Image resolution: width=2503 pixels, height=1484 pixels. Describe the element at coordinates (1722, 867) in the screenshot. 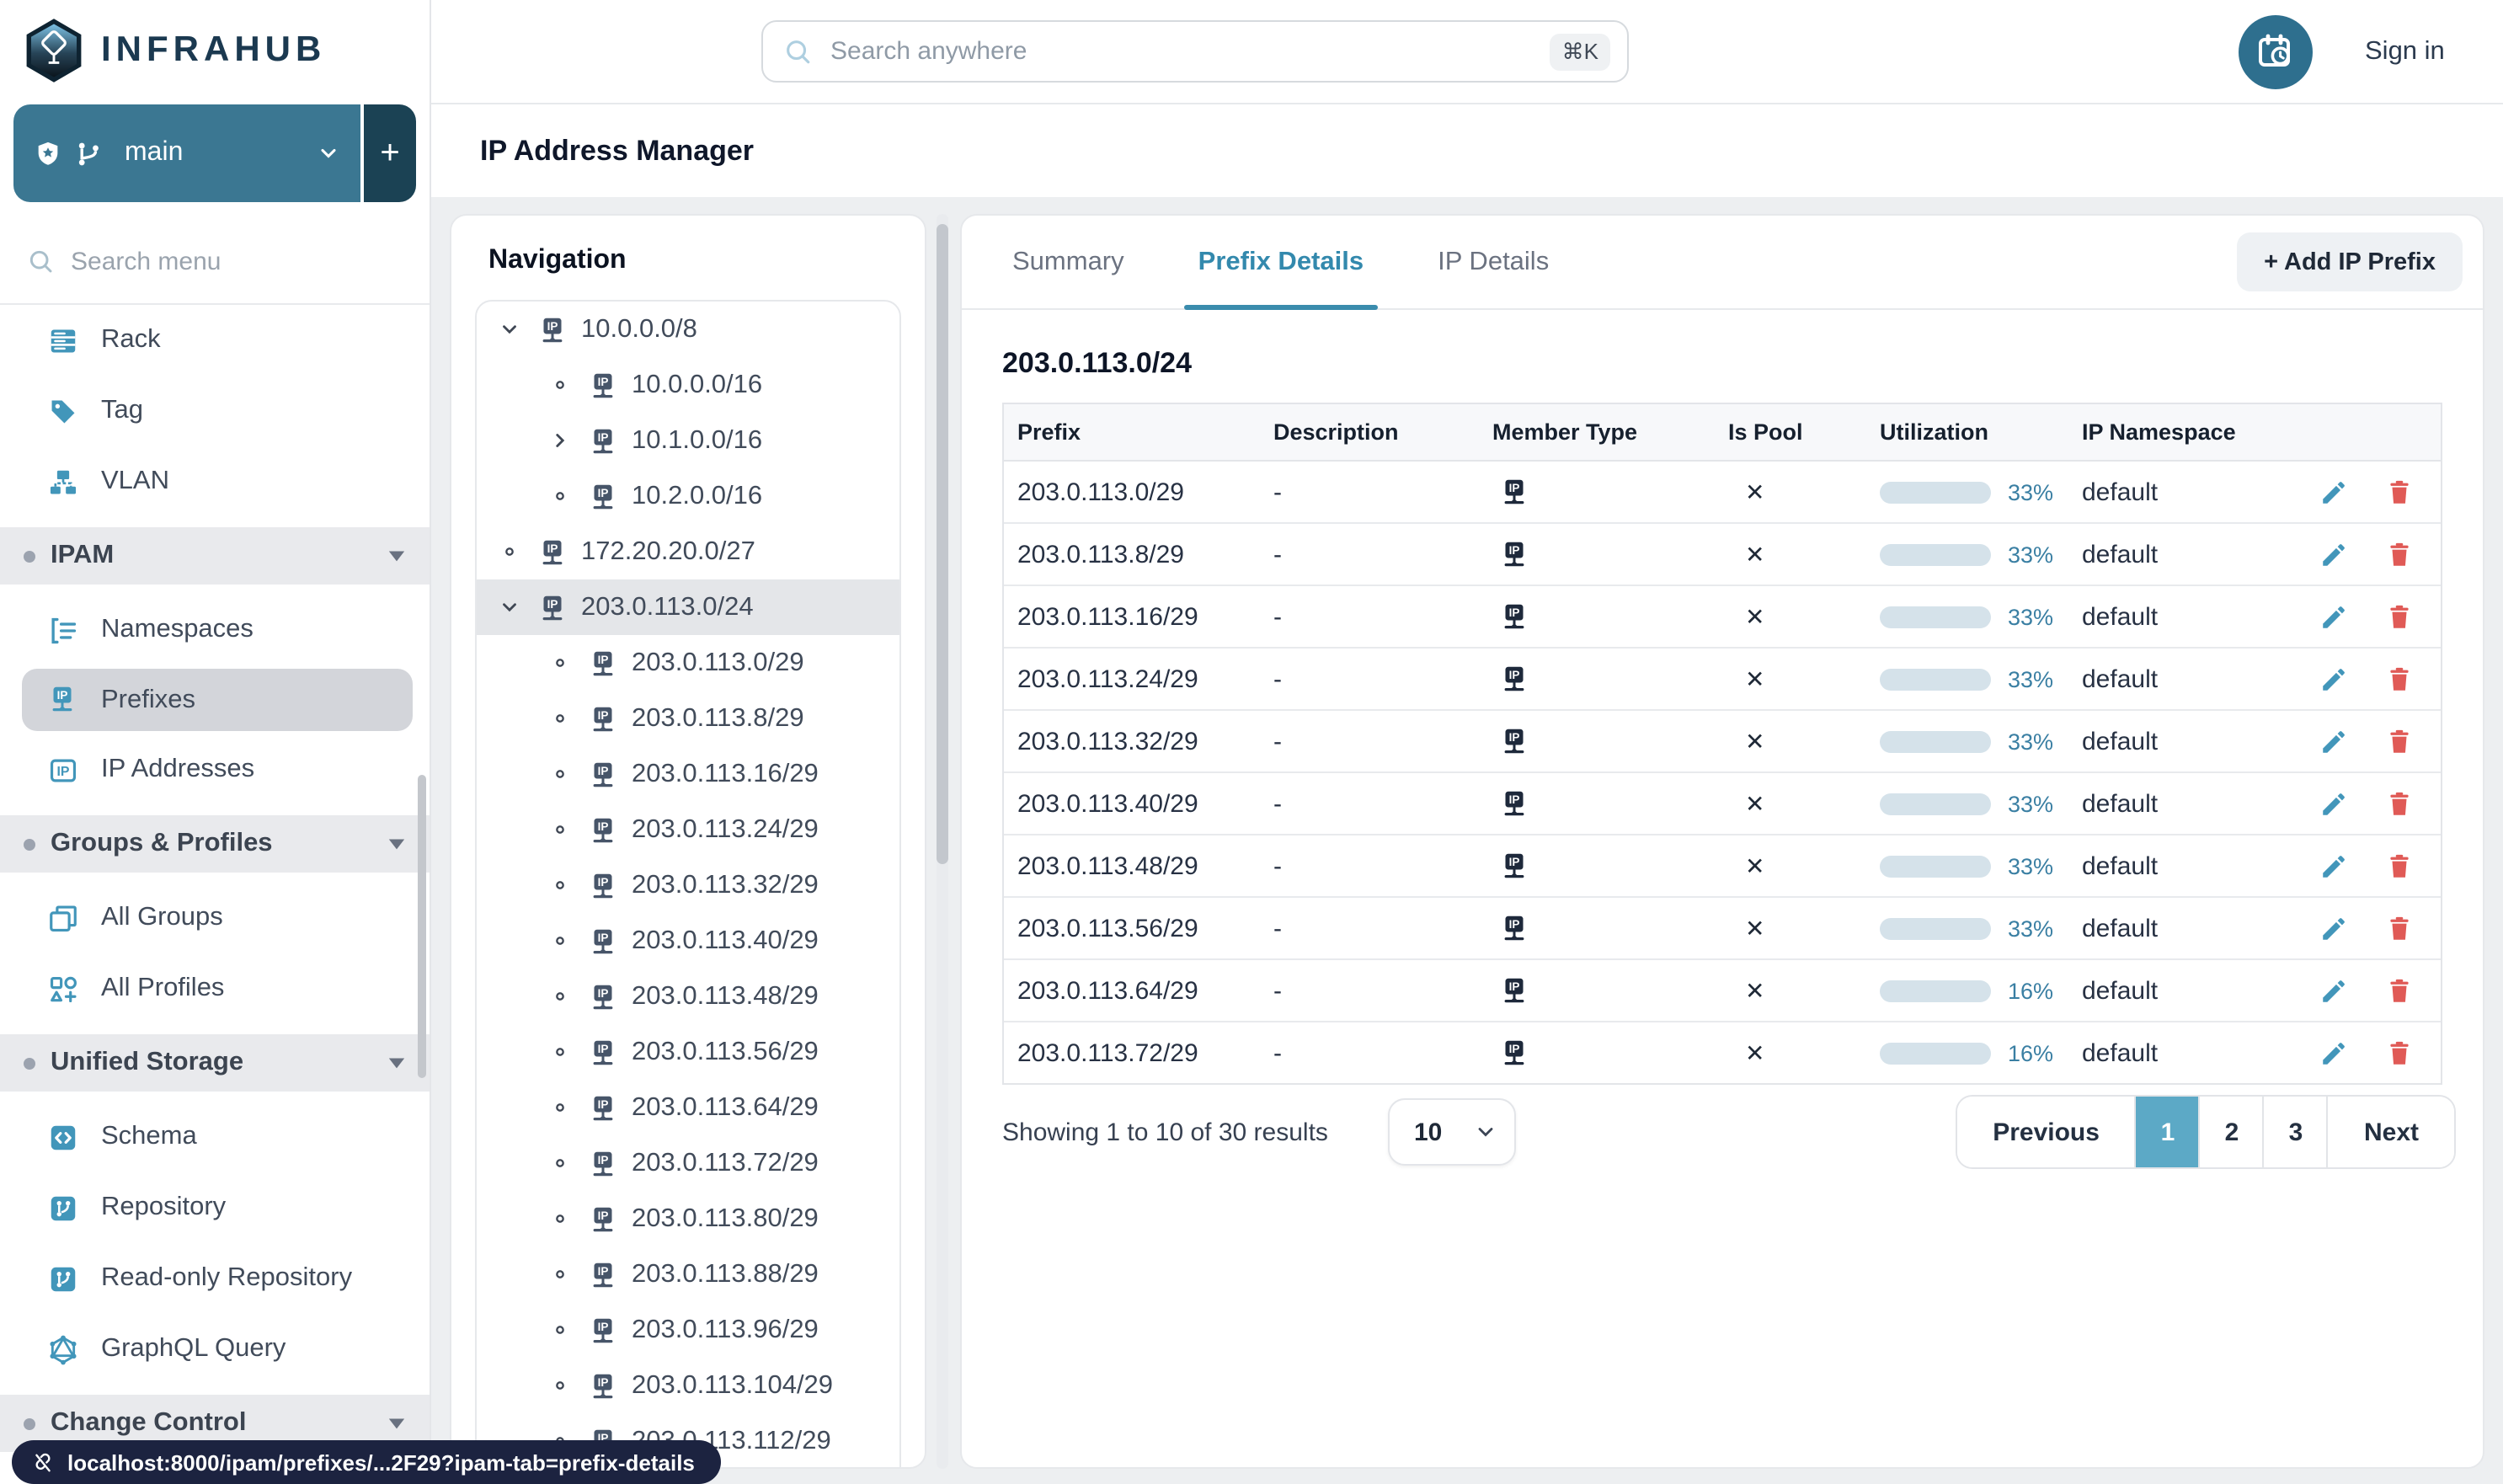

I see `table-row-203-0-113-48-29: 203.0.113.48/29 - IP ✕ 33% default` at that location.